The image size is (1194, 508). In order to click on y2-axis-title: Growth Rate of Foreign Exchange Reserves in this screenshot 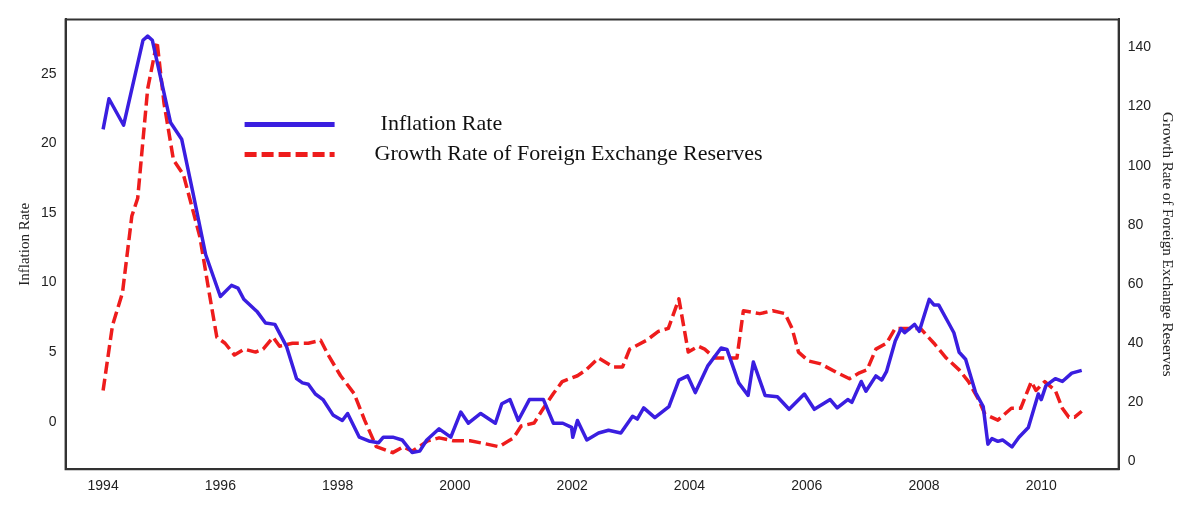, I will do `click(1168, 244)`.